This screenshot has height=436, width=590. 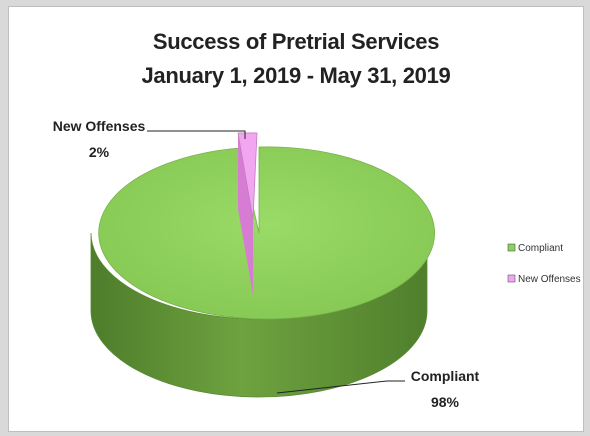 I want to click on data-label-new-offenses-name: New Offenses, so click(x=99, y=126).